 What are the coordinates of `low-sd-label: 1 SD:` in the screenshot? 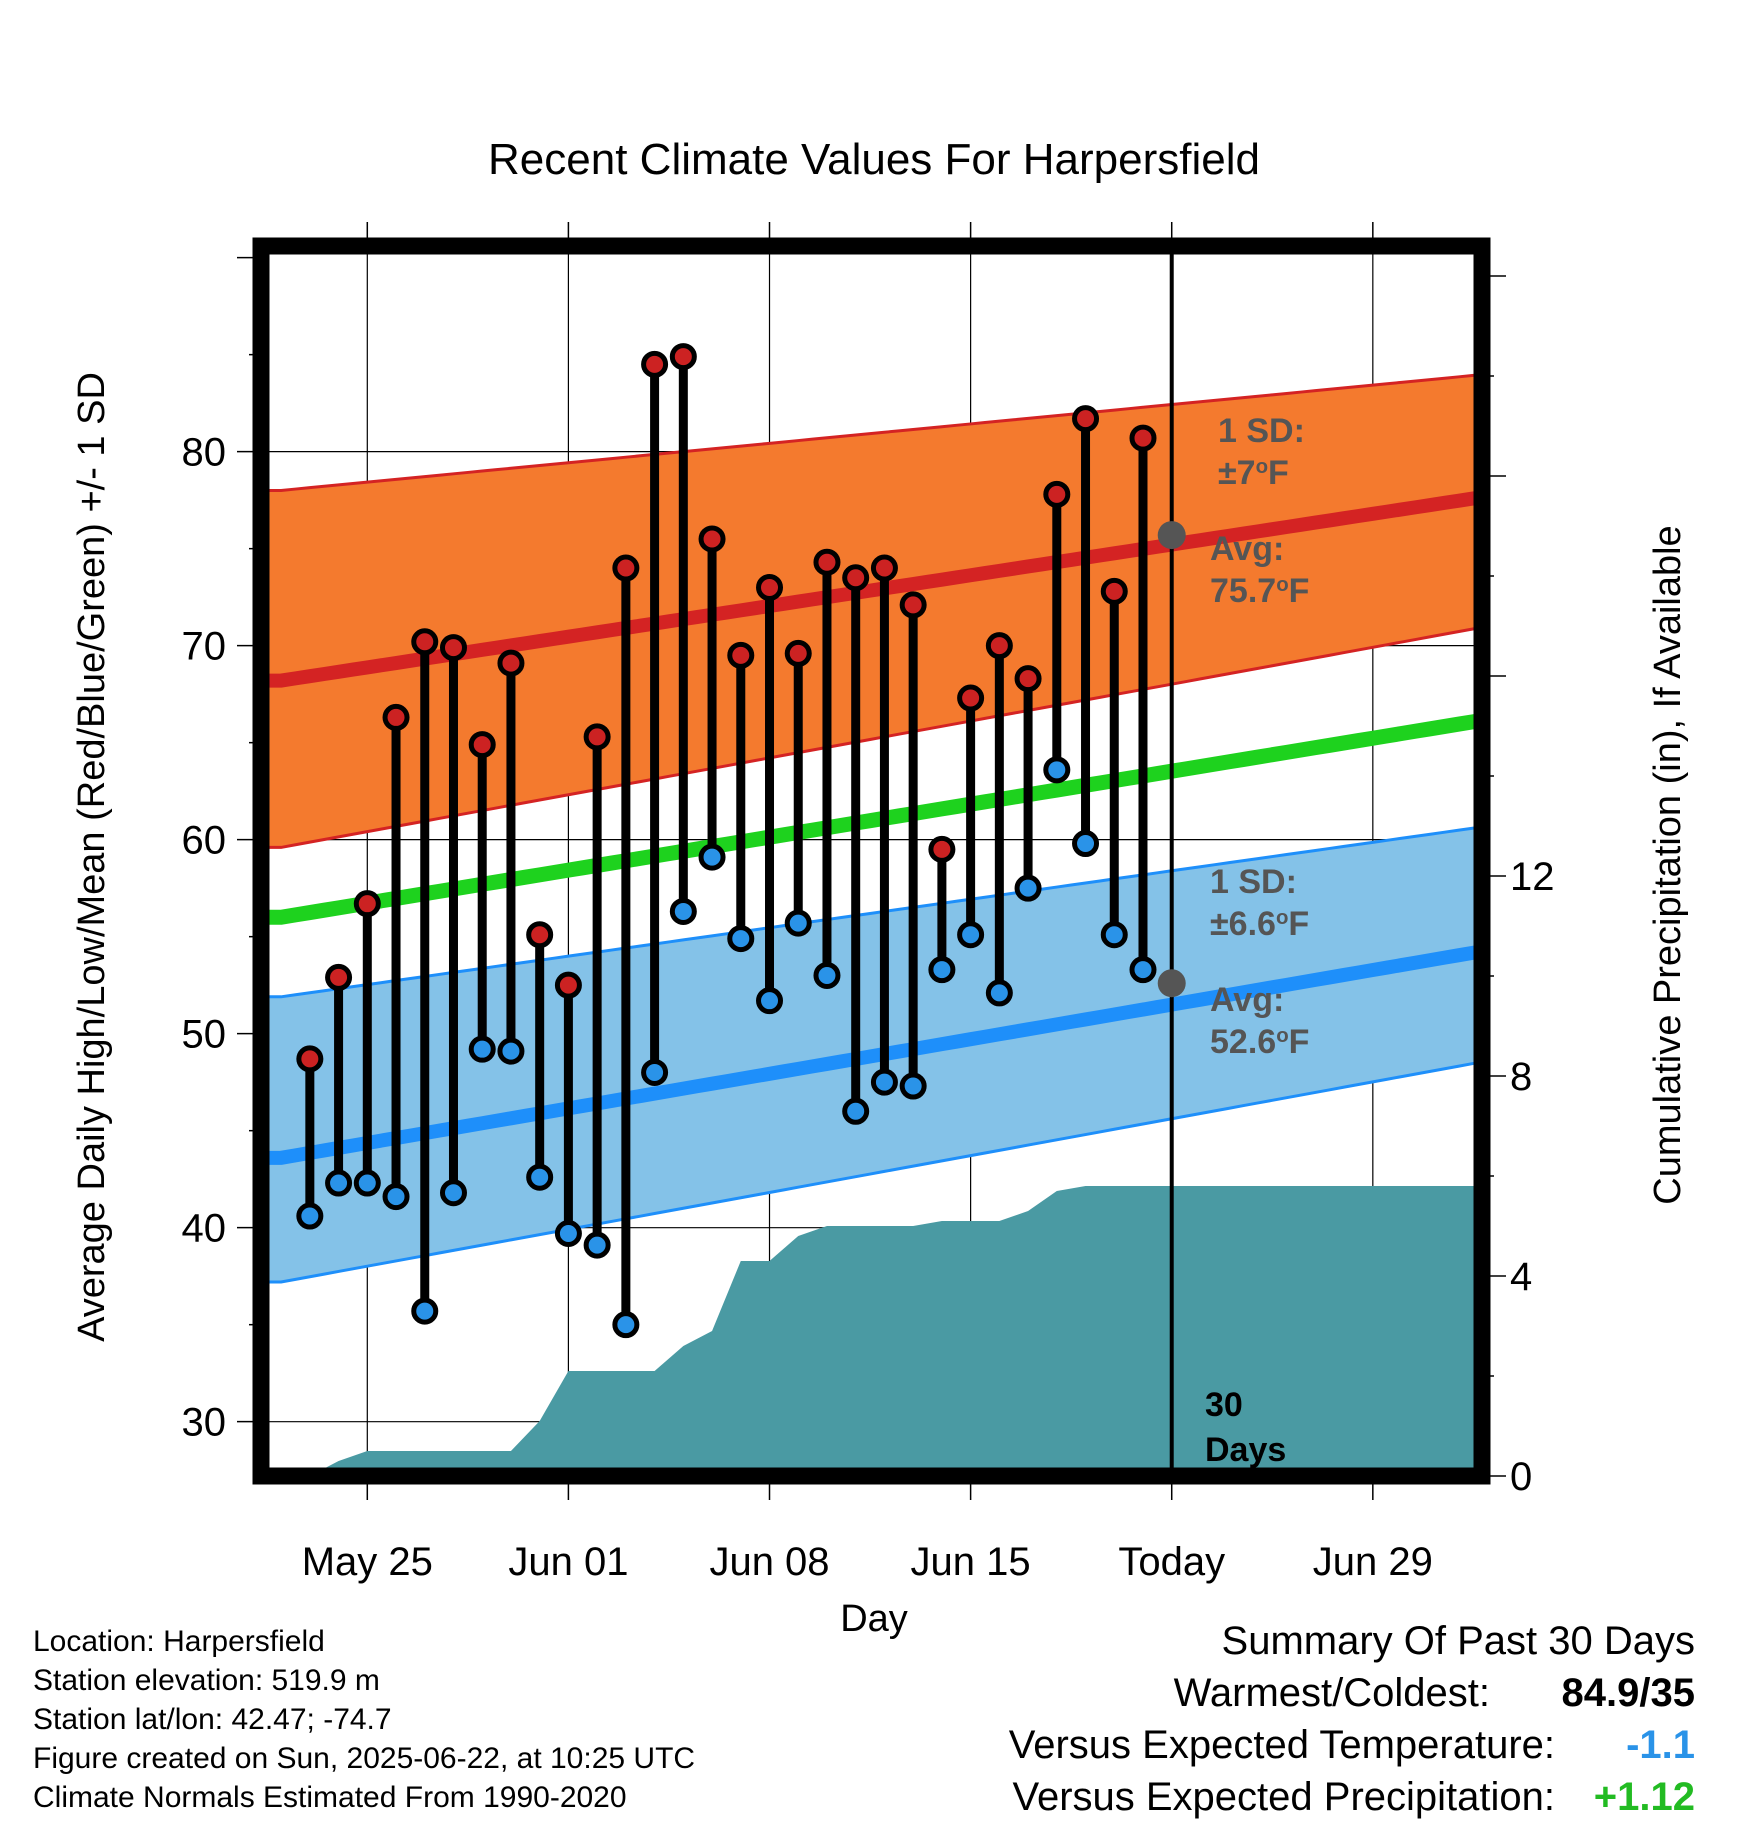 It's located at (1253, 882).